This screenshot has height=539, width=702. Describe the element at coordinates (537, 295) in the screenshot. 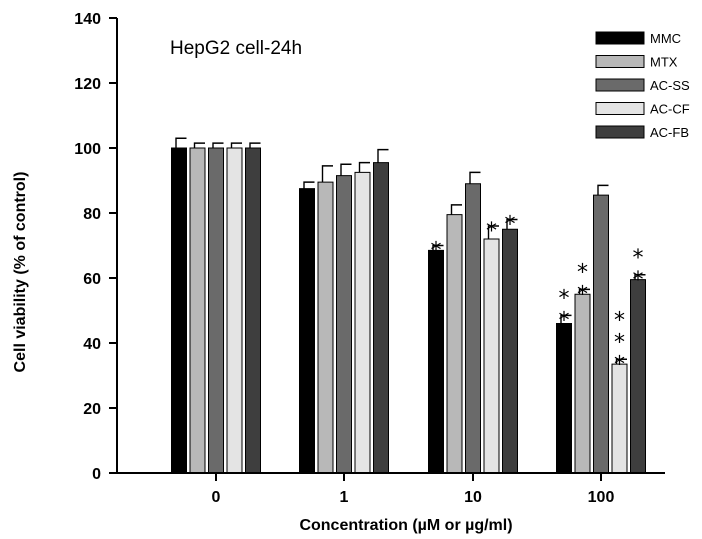

I see `significance-stars-layer: *** *********` at that location.